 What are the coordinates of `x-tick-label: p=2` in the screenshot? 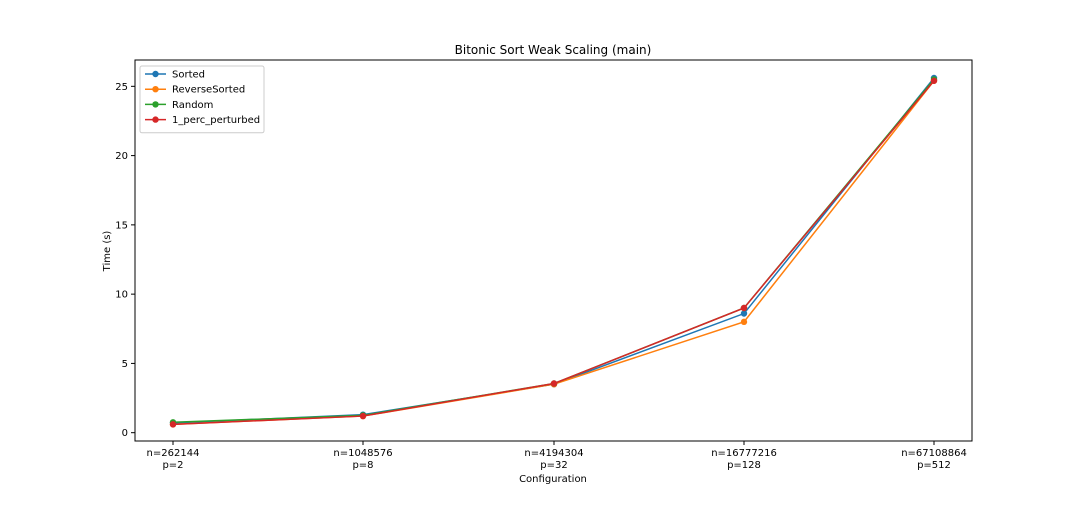 It's located at (172, 465).